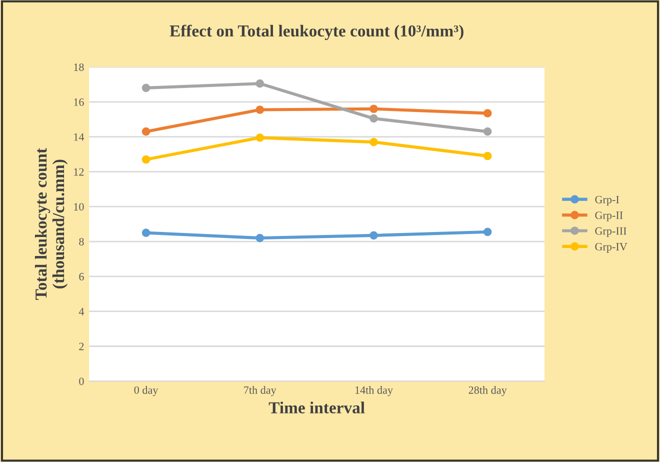 The image size is (660, 462). What do you see at coordinates (81, 312) in the screenshot?
I see `y-tick-label: 4` at bounding box center [81, 312].